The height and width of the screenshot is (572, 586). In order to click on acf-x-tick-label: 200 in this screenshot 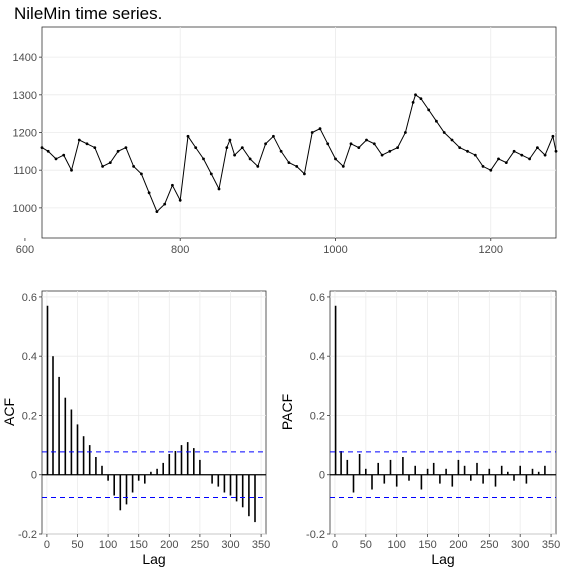, I will do `click(169, 545)`.